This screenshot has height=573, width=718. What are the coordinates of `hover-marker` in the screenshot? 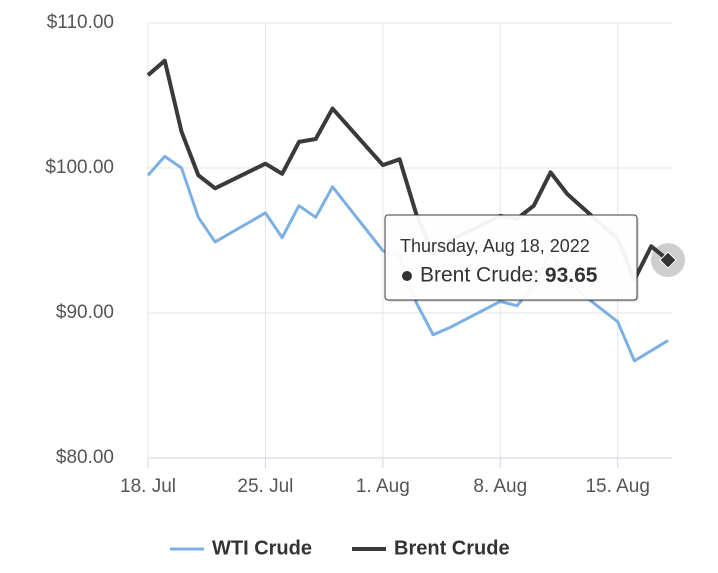 It's located at (668, 260).